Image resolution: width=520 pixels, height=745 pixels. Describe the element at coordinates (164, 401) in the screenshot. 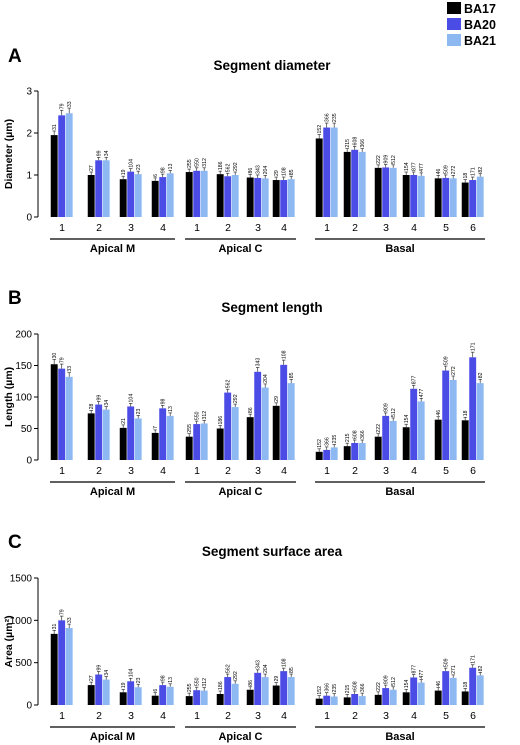

I see `sample-size-label: 98` at that location.